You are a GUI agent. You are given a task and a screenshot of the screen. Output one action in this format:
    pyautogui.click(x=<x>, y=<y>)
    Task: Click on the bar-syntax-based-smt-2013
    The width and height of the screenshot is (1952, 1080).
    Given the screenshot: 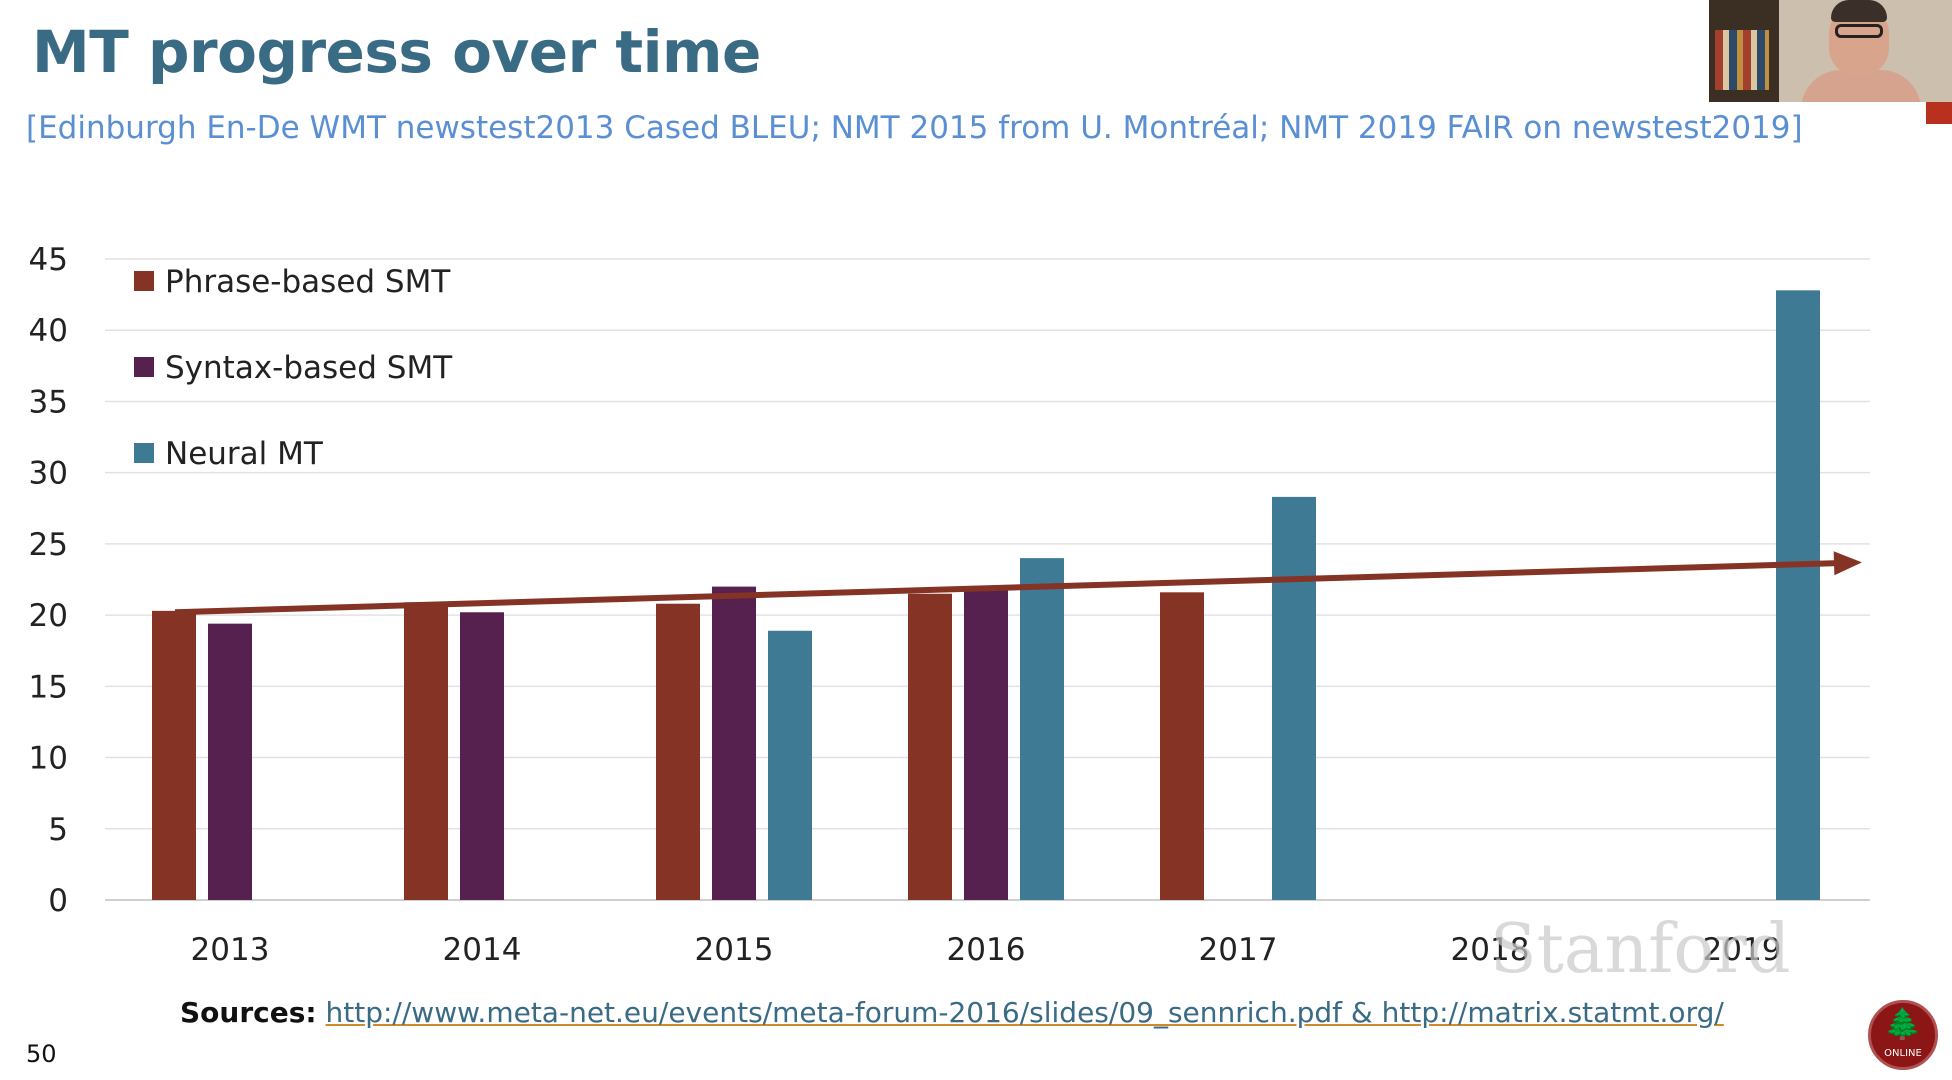 What is the action you would take?
    pyautogui.click(x=230, y=761)
    